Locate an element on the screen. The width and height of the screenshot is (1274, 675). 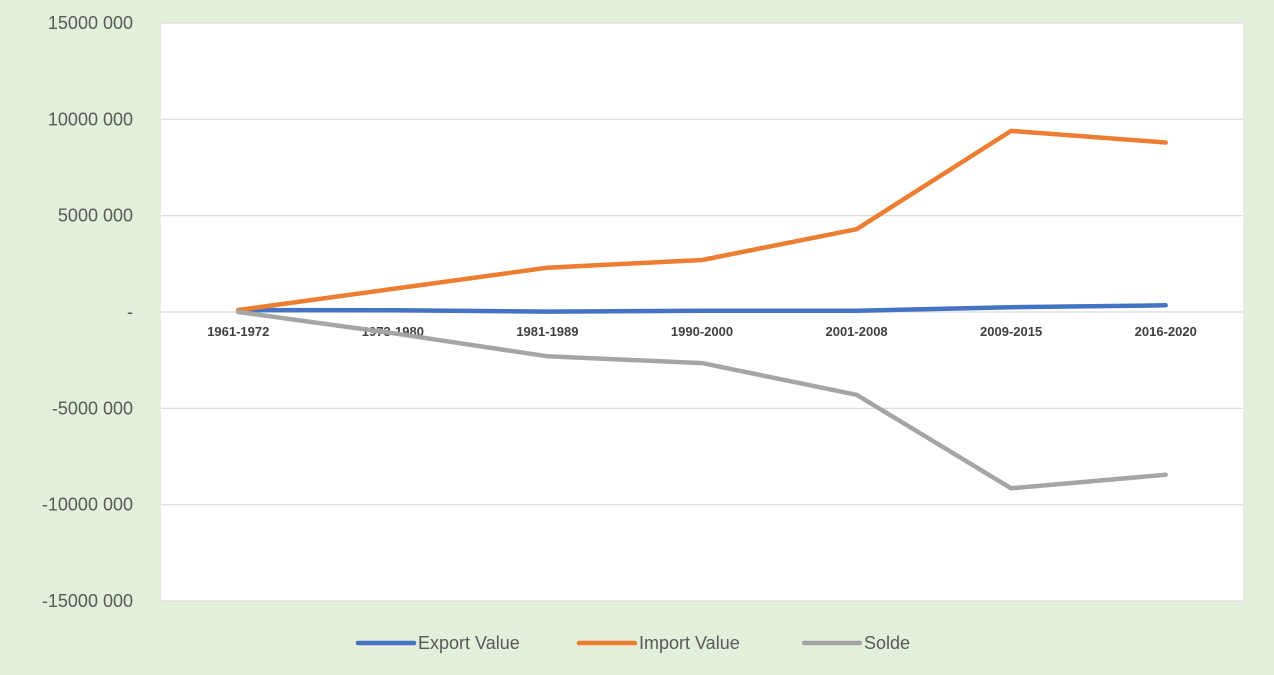
x-tick-label: 2009-2015 is located at coordinates (1011, 331).